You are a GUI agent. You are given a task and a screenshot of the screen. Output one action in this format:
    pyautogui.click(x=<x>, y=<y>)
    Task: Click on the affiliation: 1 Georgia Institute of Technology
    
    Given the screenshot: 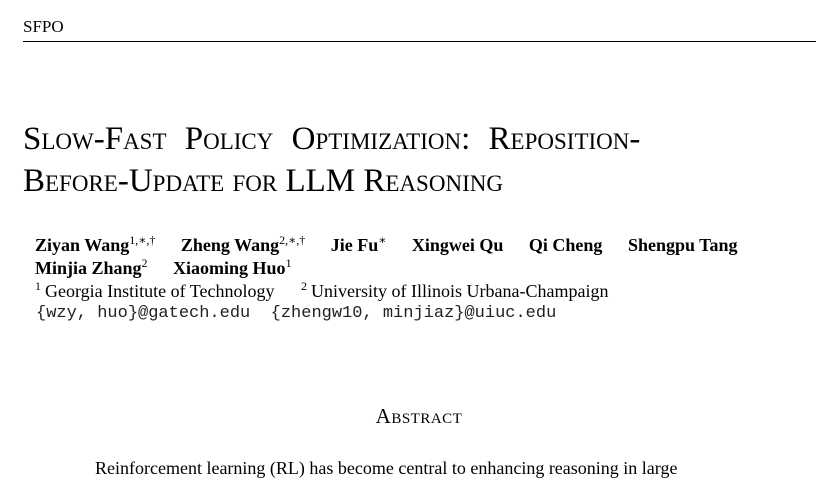 What is the action you would take?
    pyautogui.click(x=155, y=291)
    